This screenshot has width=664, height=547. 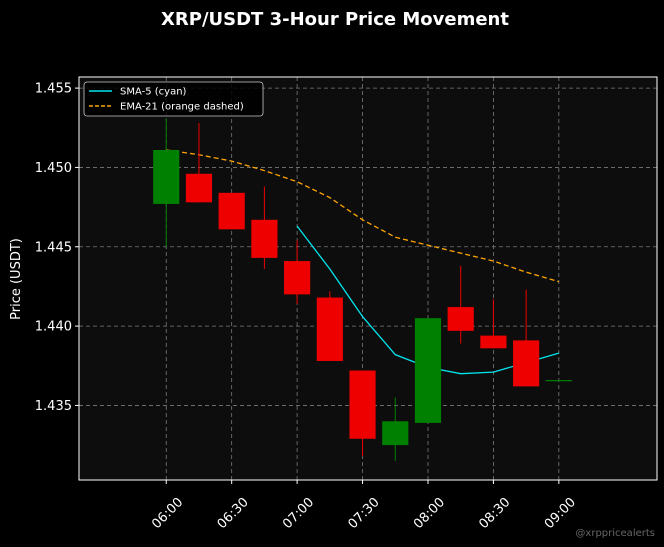 What do you see at coordinates (615, 533) in the screenshot?
I see `watermark: @xrppricealerts` at bounding box center [615, 533].